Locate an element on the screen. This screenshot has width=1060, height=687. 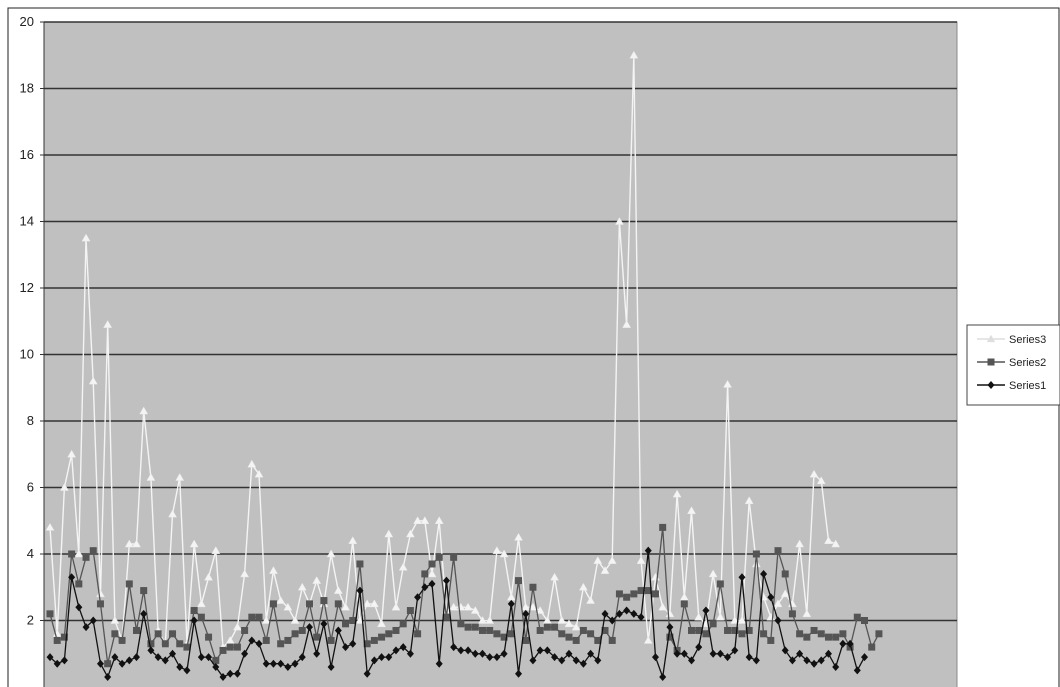
y-tick-label: 8 is located at coordinates (30, 420).